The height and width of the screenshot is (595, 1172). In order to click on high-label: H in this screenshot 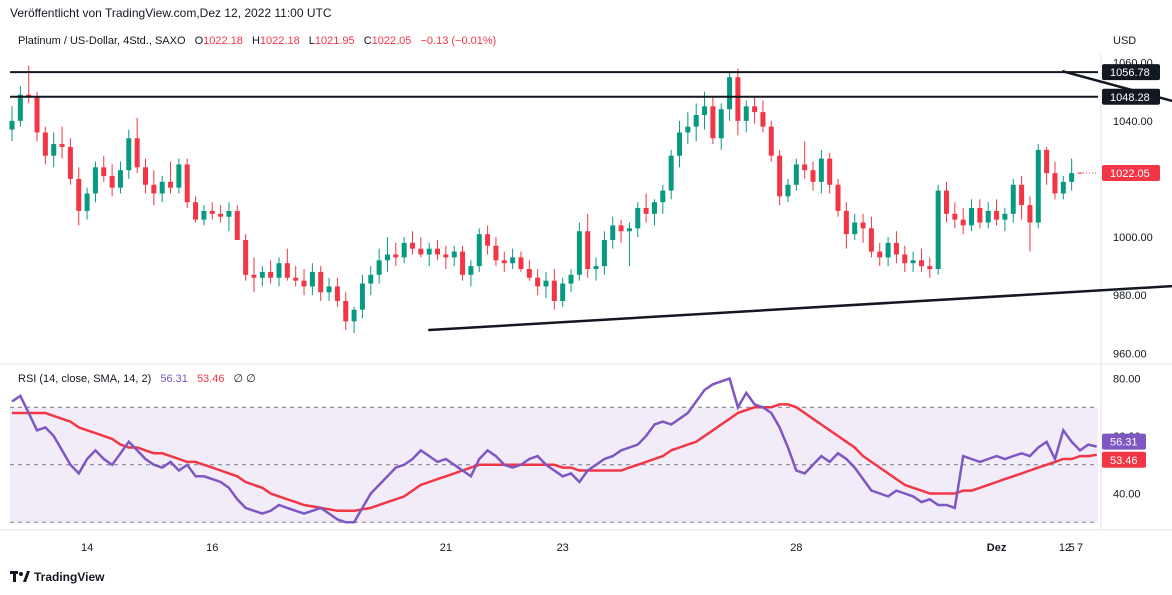, I will do `click(255, 41)`.